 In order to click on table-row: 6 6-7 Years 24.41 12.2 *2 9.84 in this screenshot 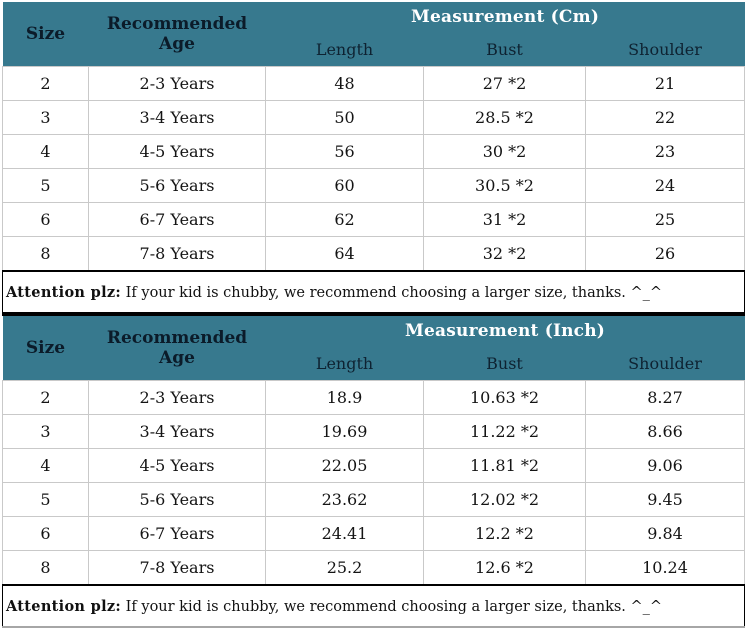, I will do `click(374, 533)`.